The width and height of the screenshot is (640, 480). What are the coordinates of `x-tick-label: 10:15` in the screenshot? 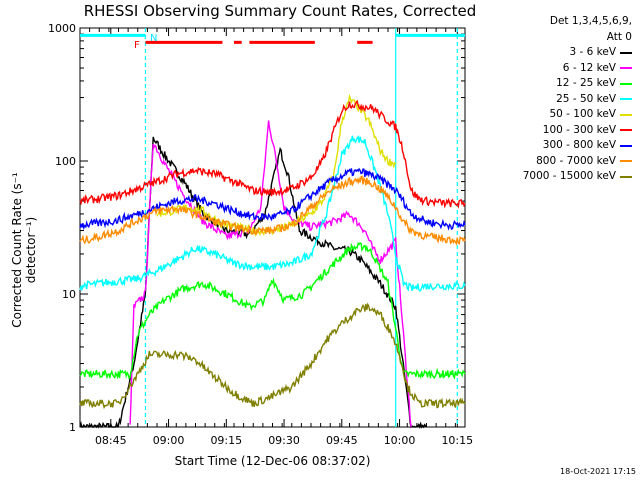 It's located at (457, 440).